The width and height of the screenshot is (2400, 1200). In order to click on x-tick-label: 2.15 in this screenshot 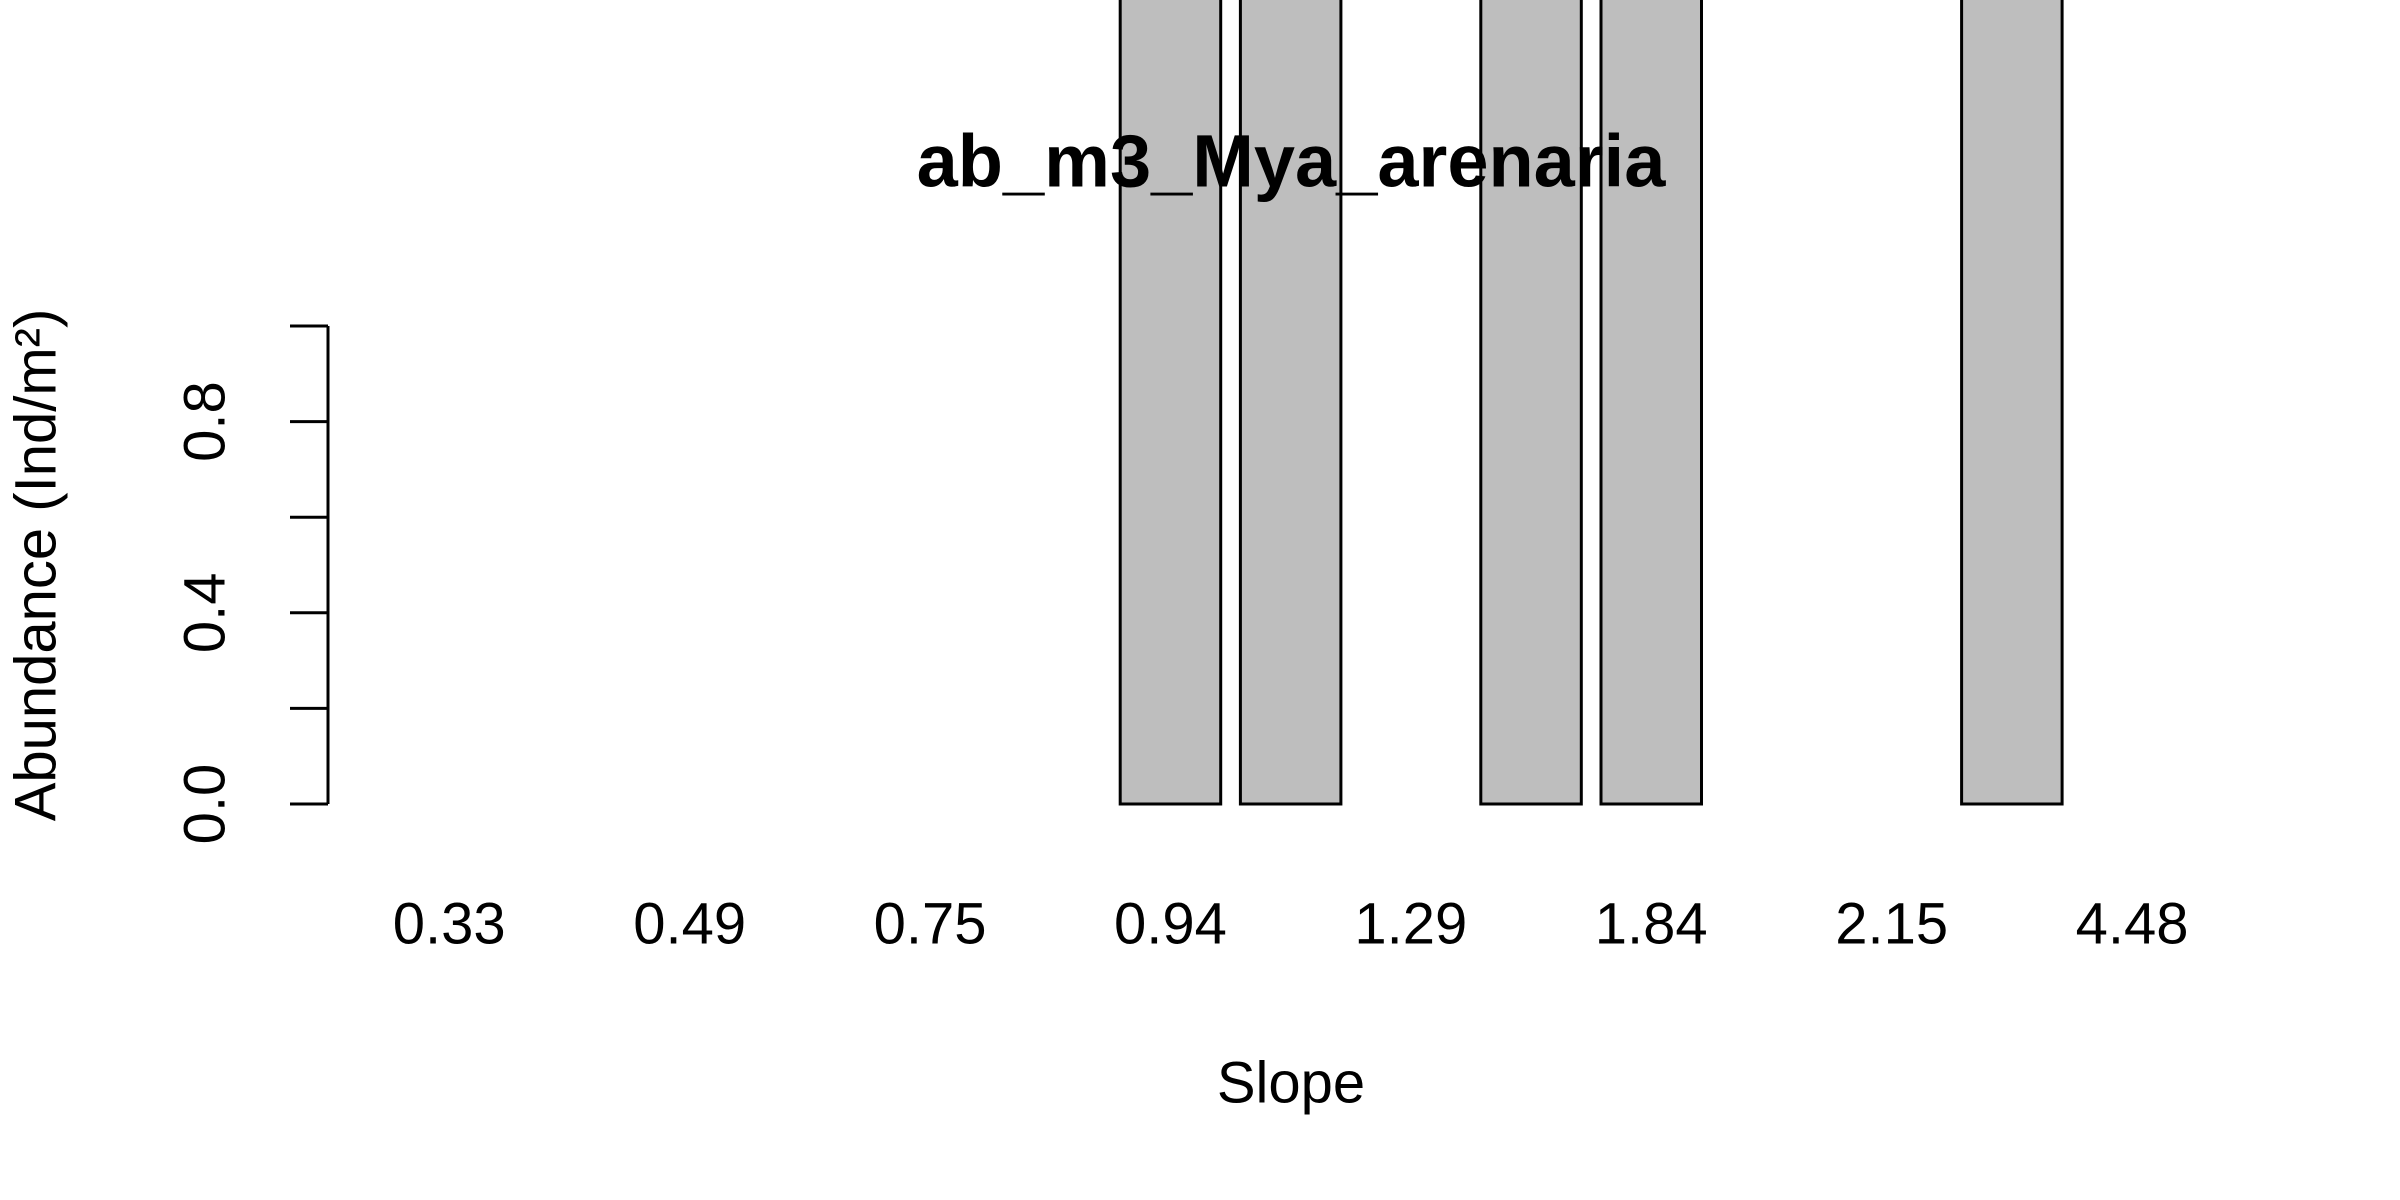, I will do `click(1891, 923)`.